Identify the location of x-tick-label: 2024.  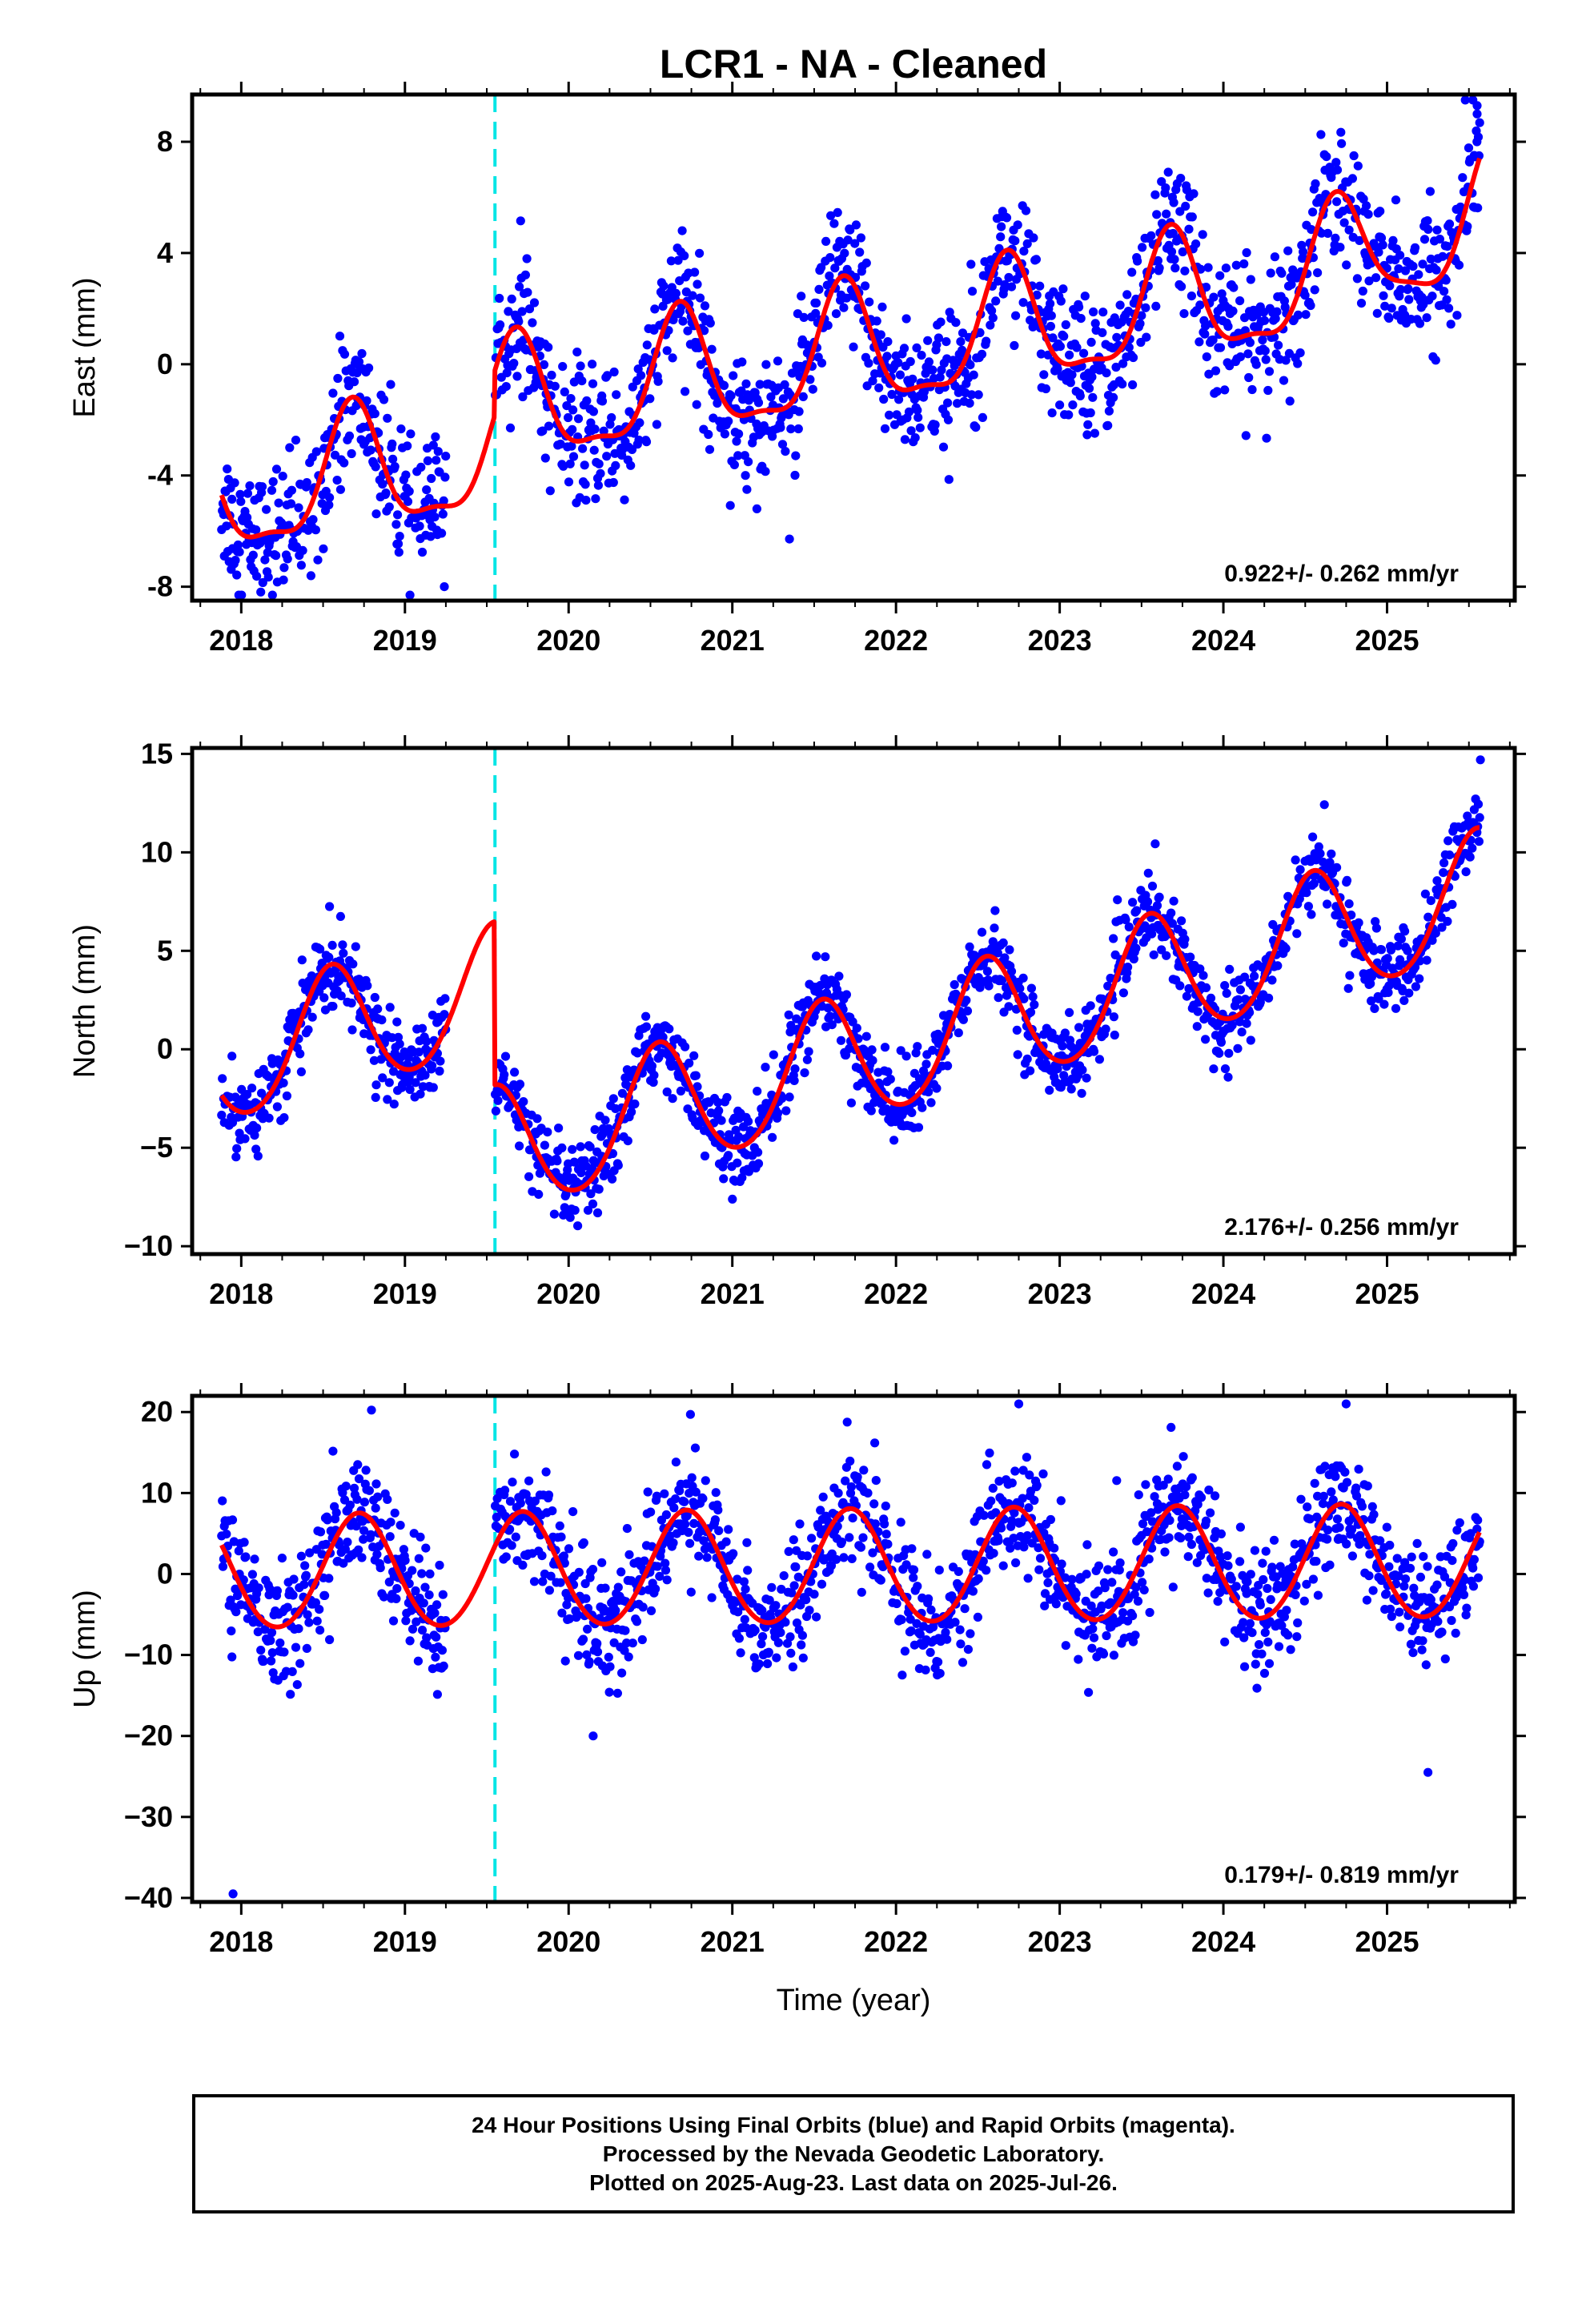
(1223, 640).